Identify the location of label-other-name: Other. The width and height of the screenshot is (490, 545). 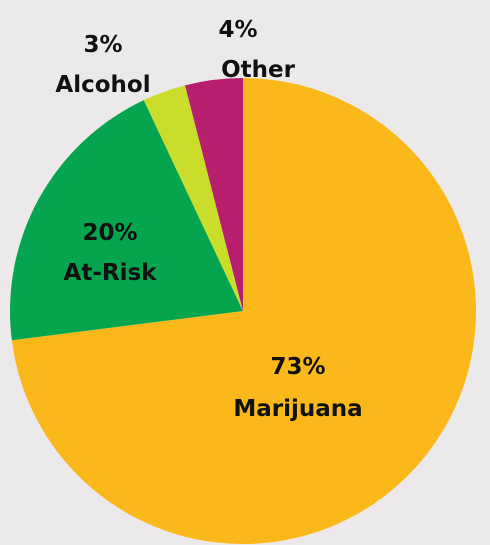
(258, 70).